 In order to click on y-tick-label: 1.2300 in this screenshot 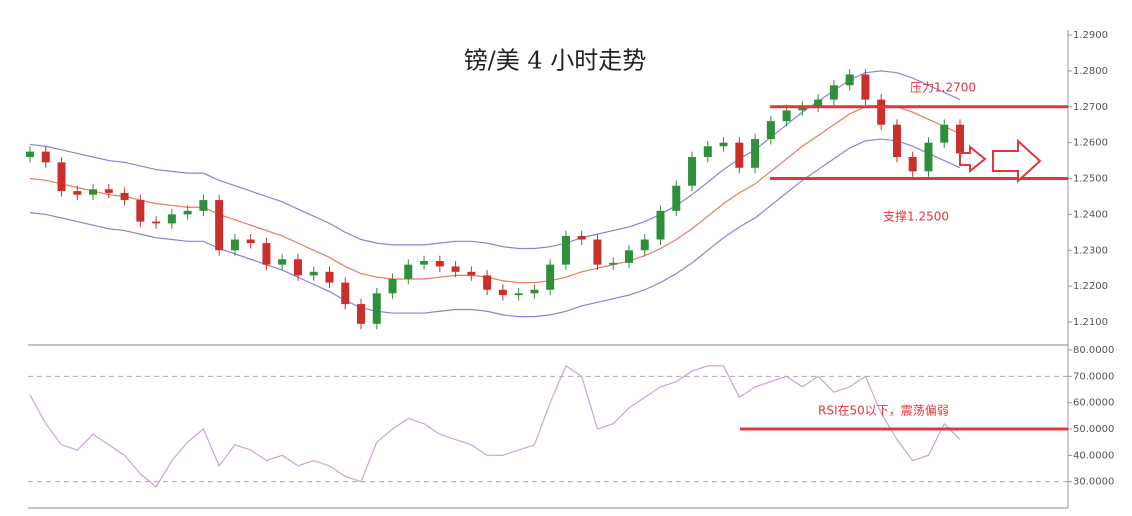, I will do `click(1090, 250)`.